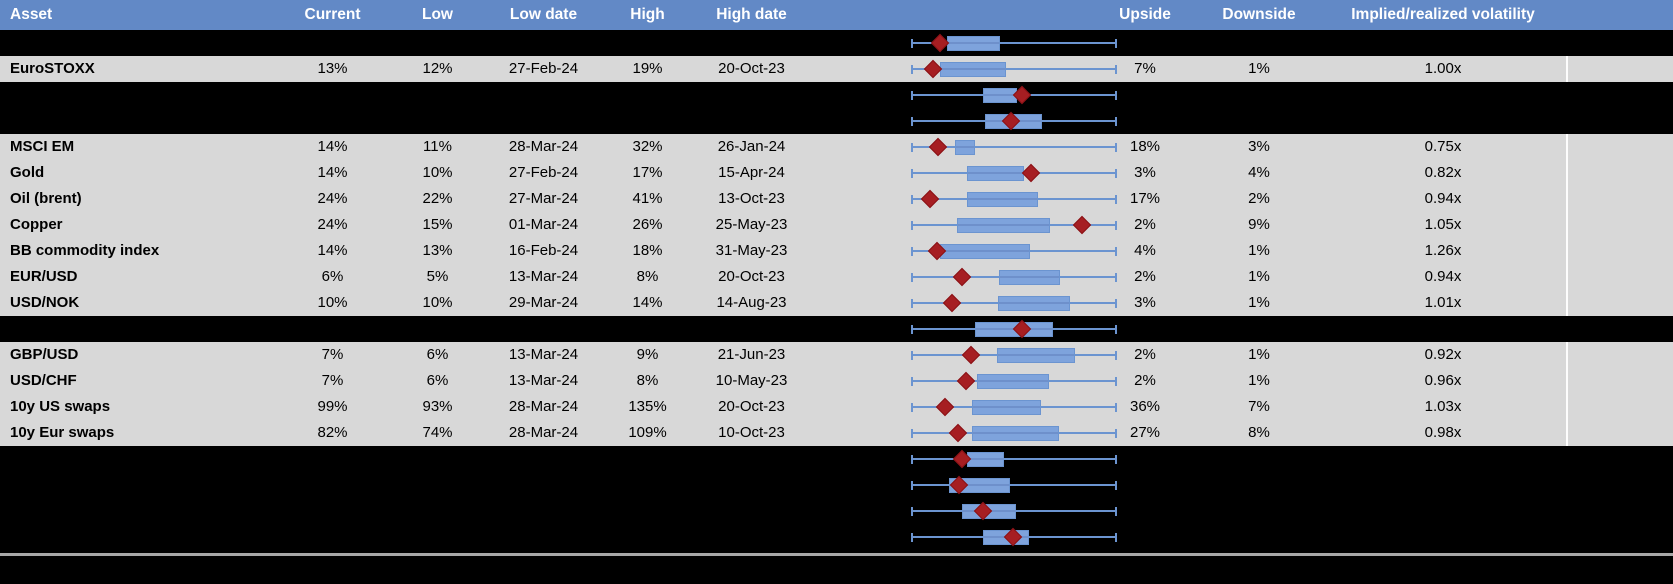  Describe the element at coordinates (647, 224) in the screenshot. I see `high-value: 26%` at that location.